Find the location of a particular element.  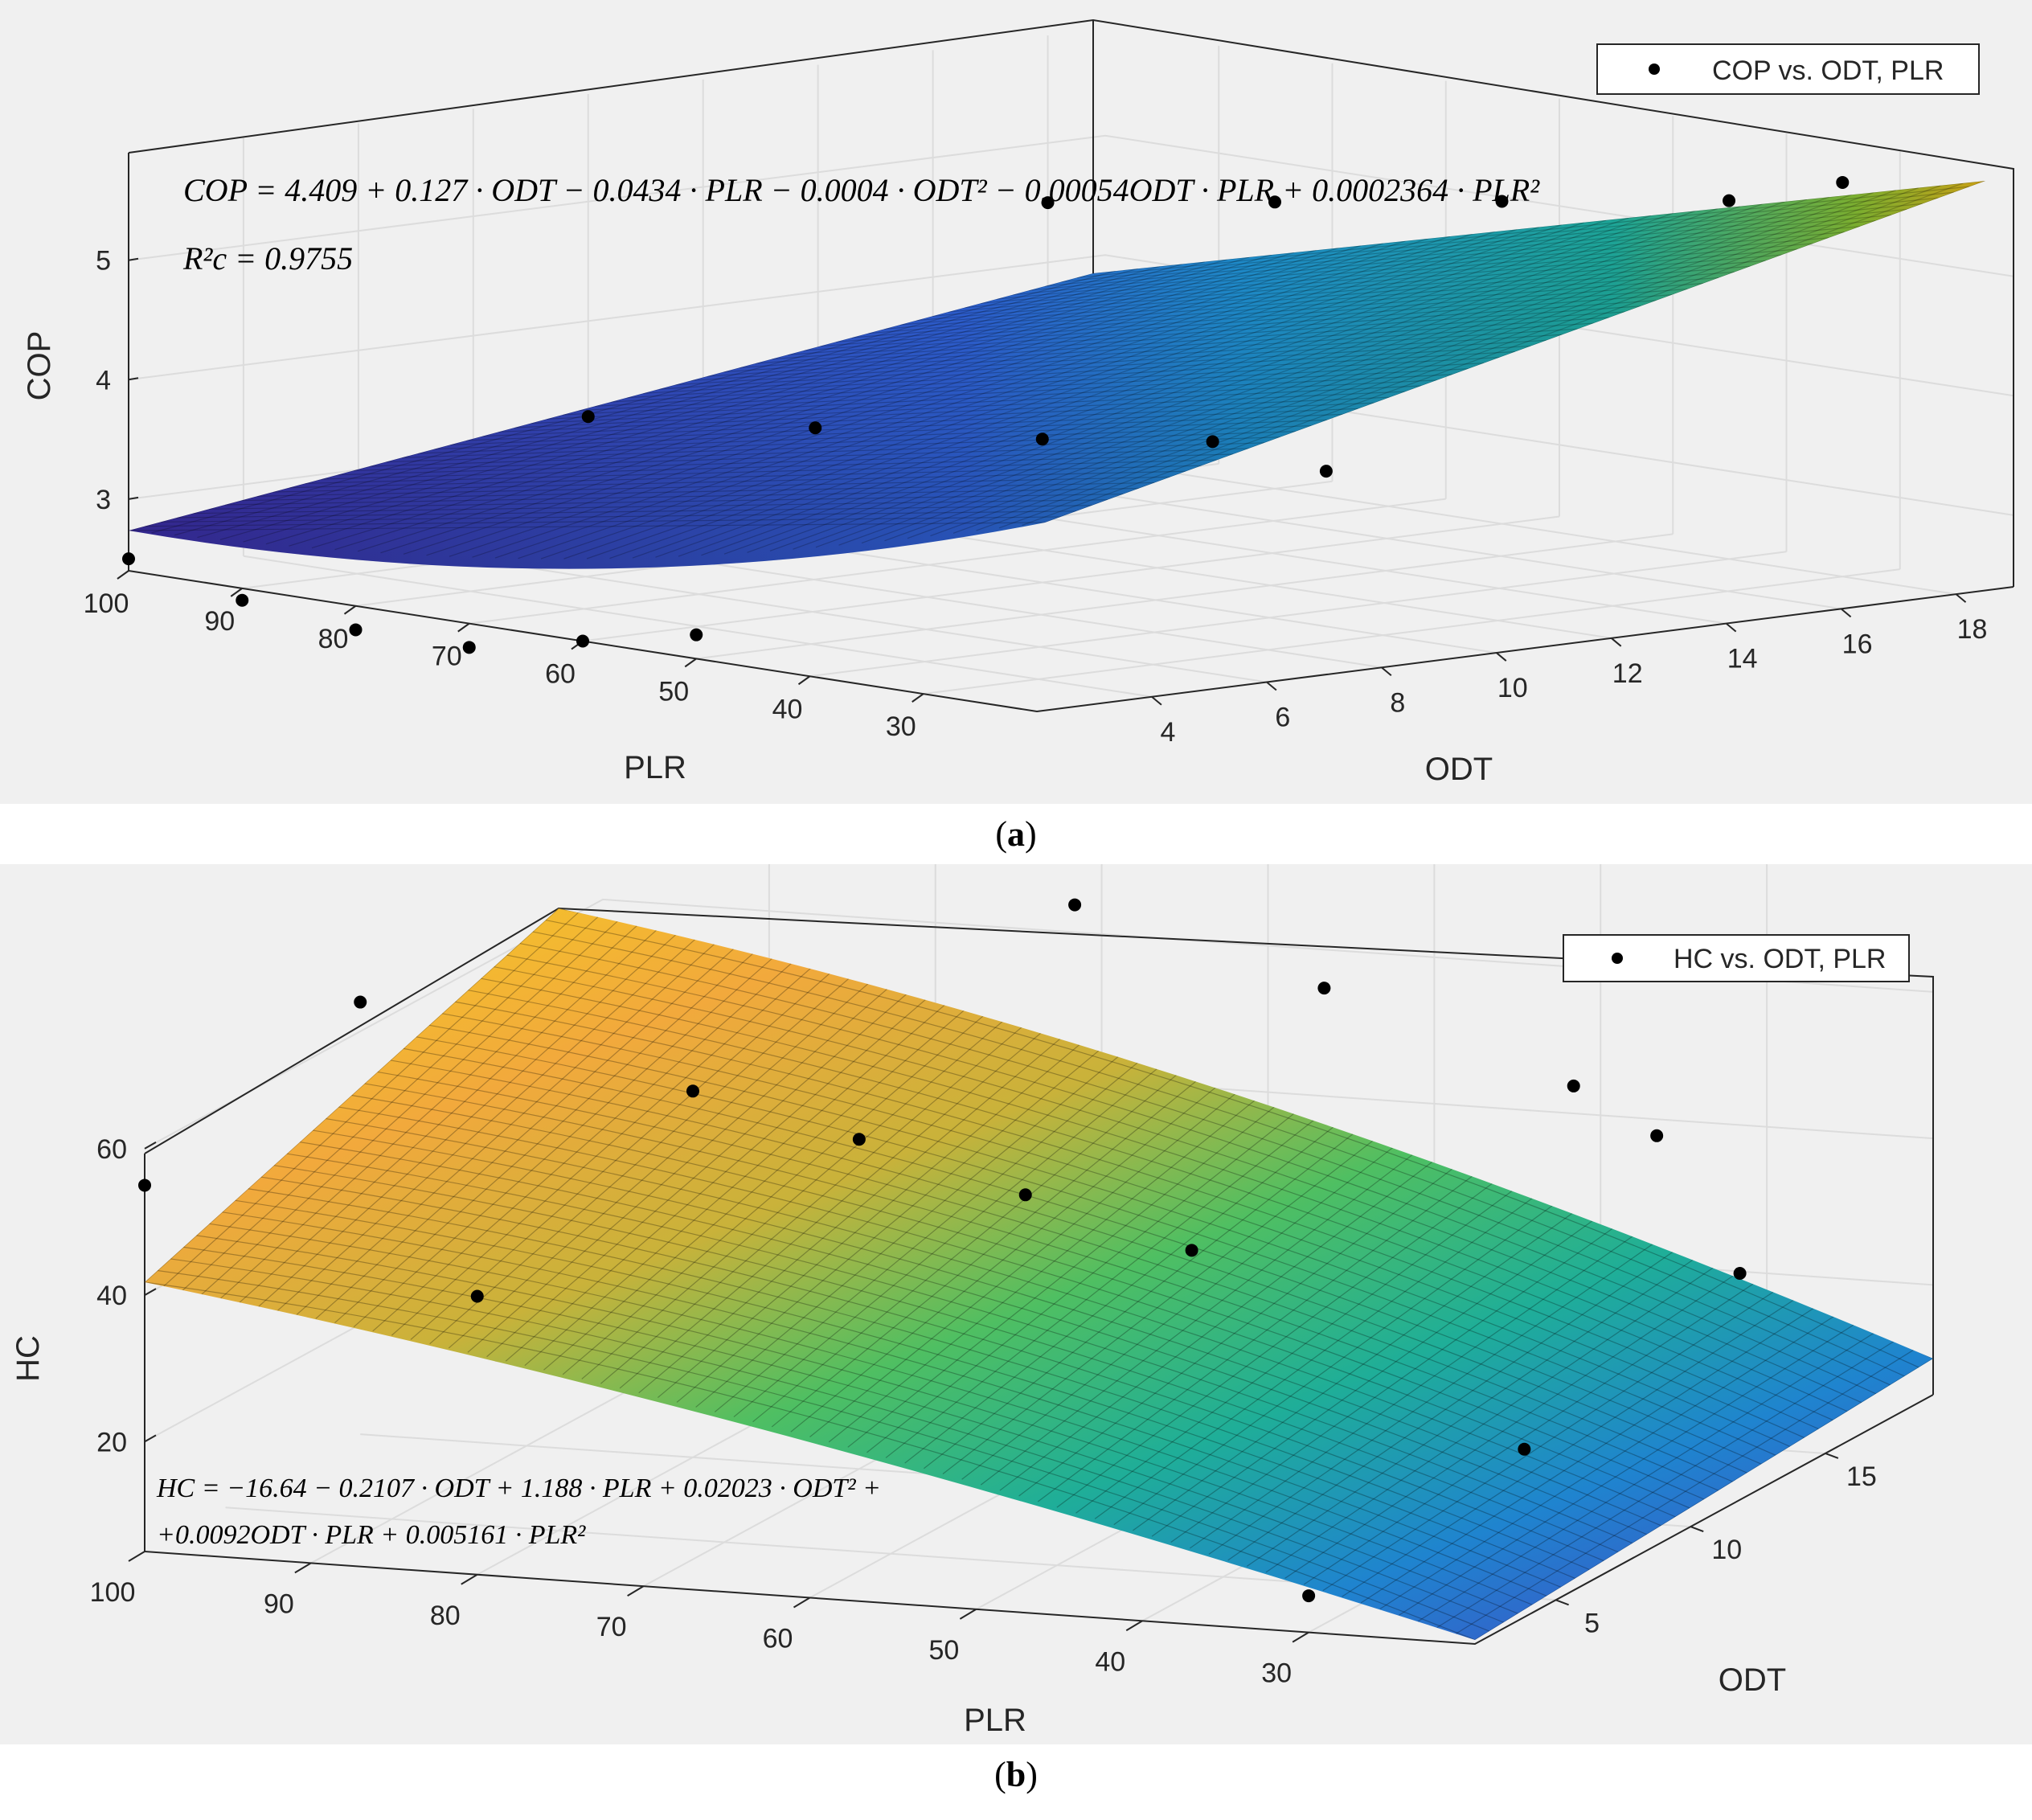

plr-tick-label-a: 80 is located at coordinates (333, 639).